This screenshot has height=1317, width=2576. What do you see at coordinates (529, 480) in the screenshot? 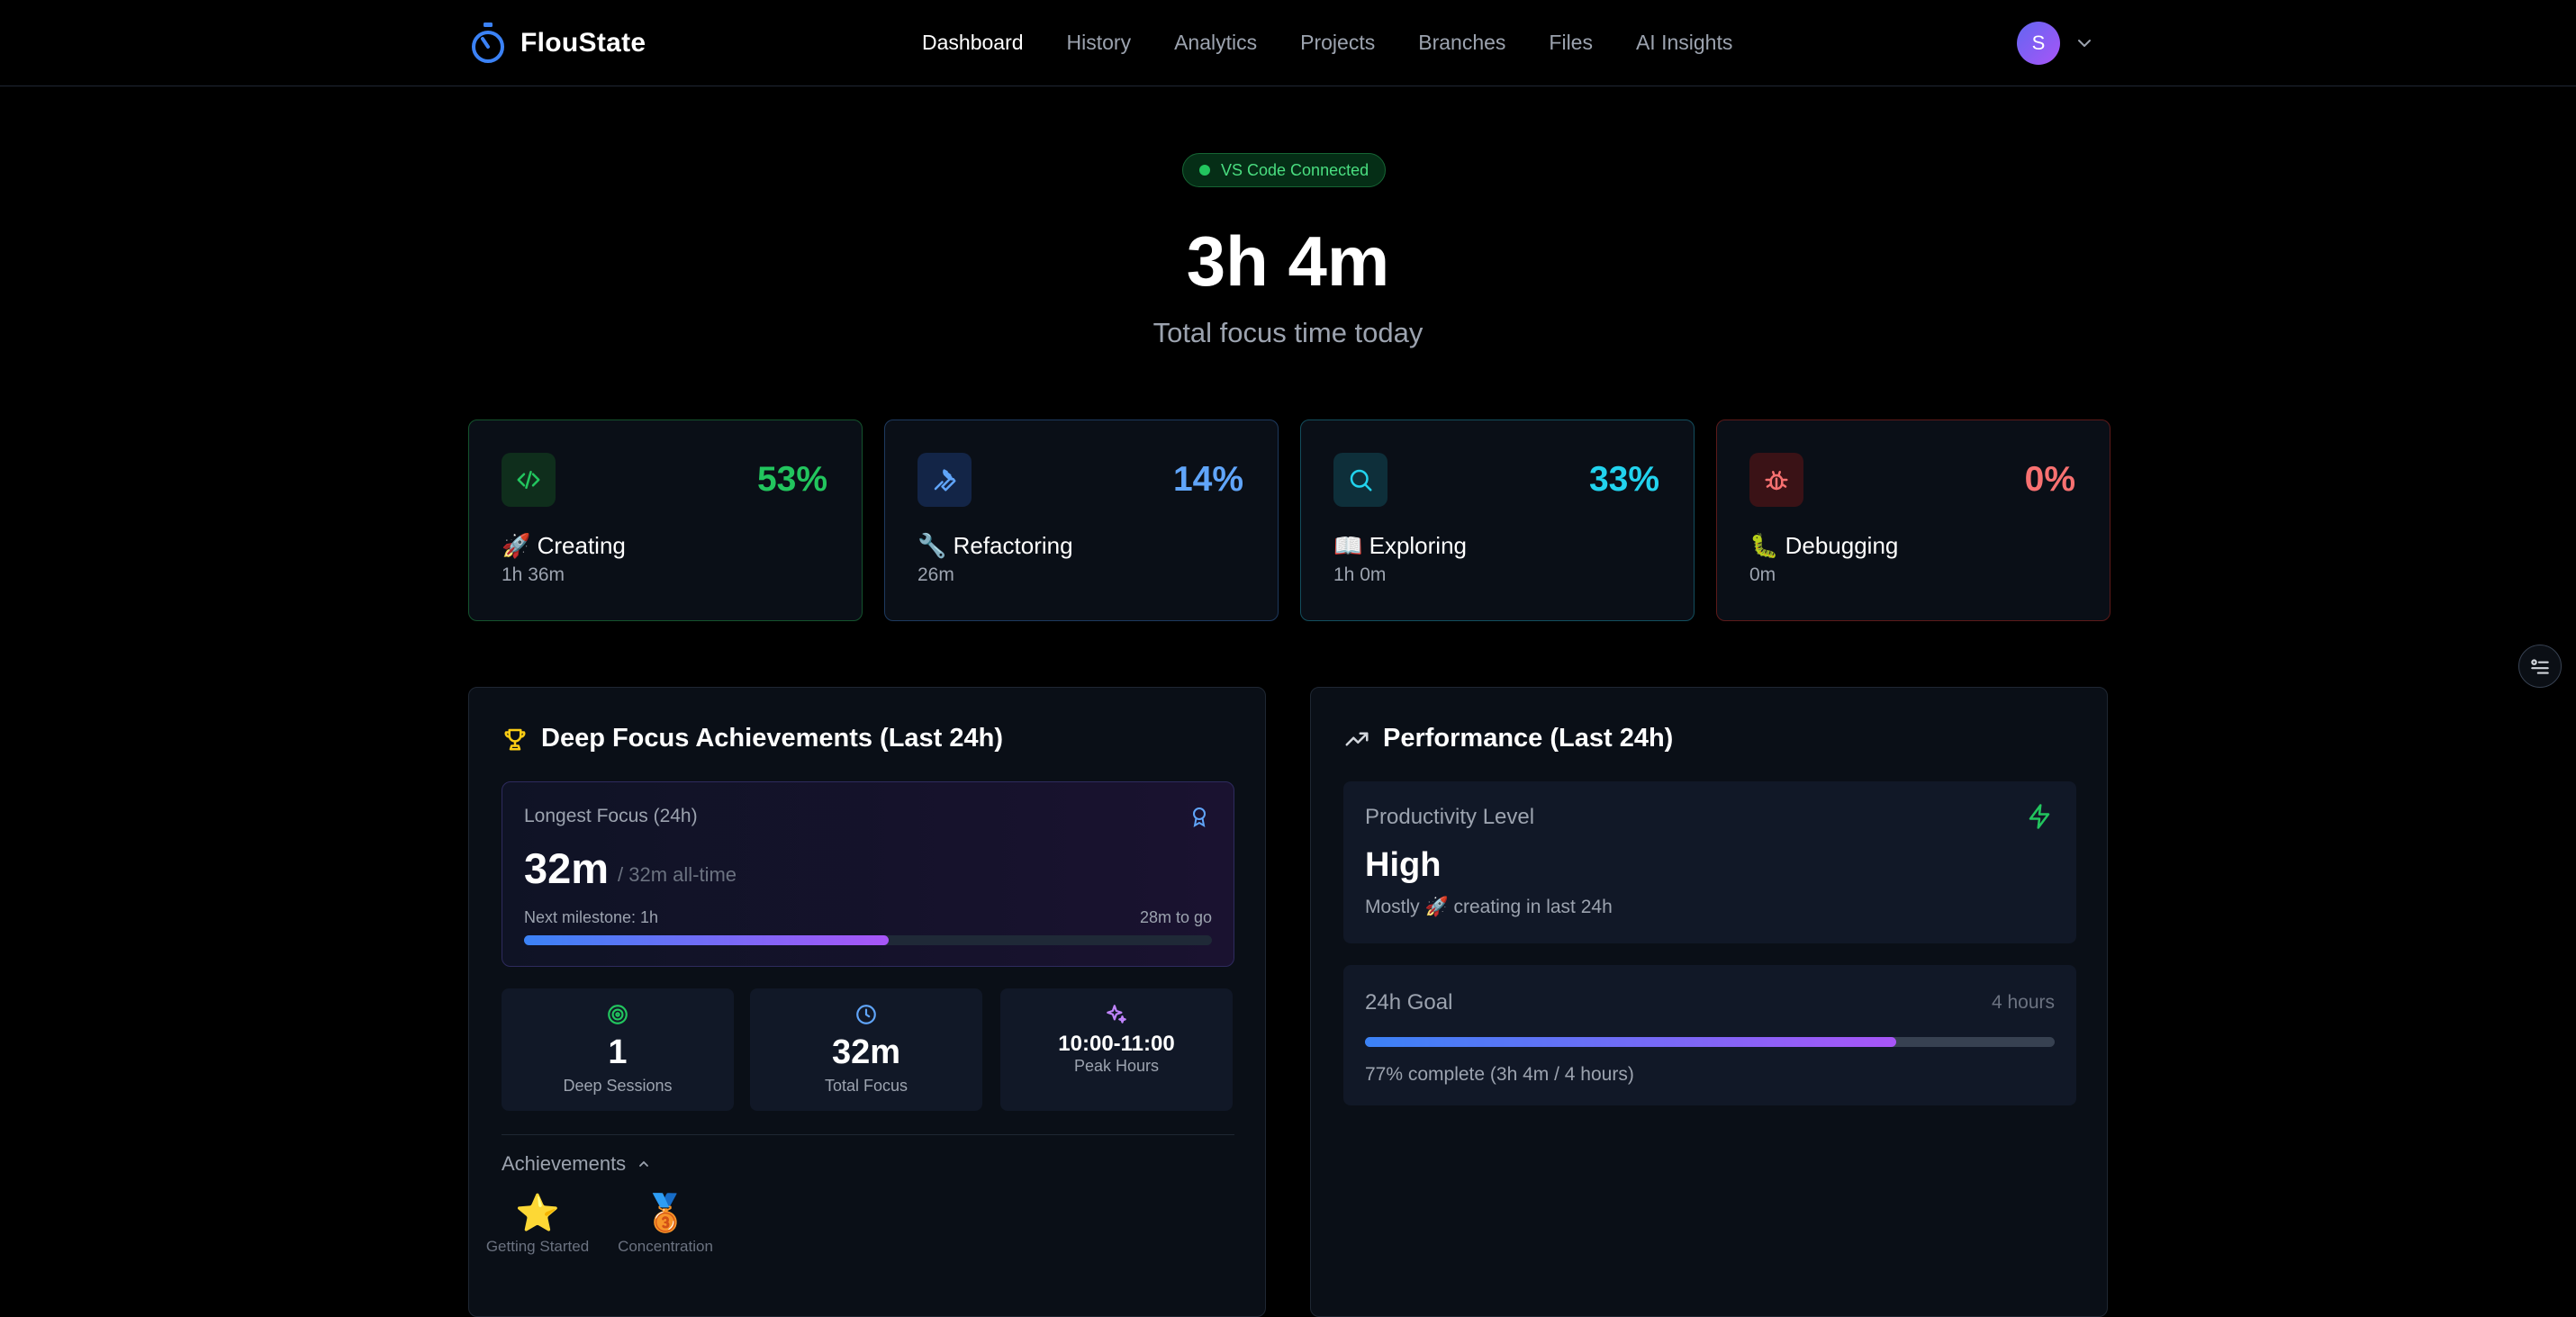
I see `code-icon` at bounding box center [529, 480].